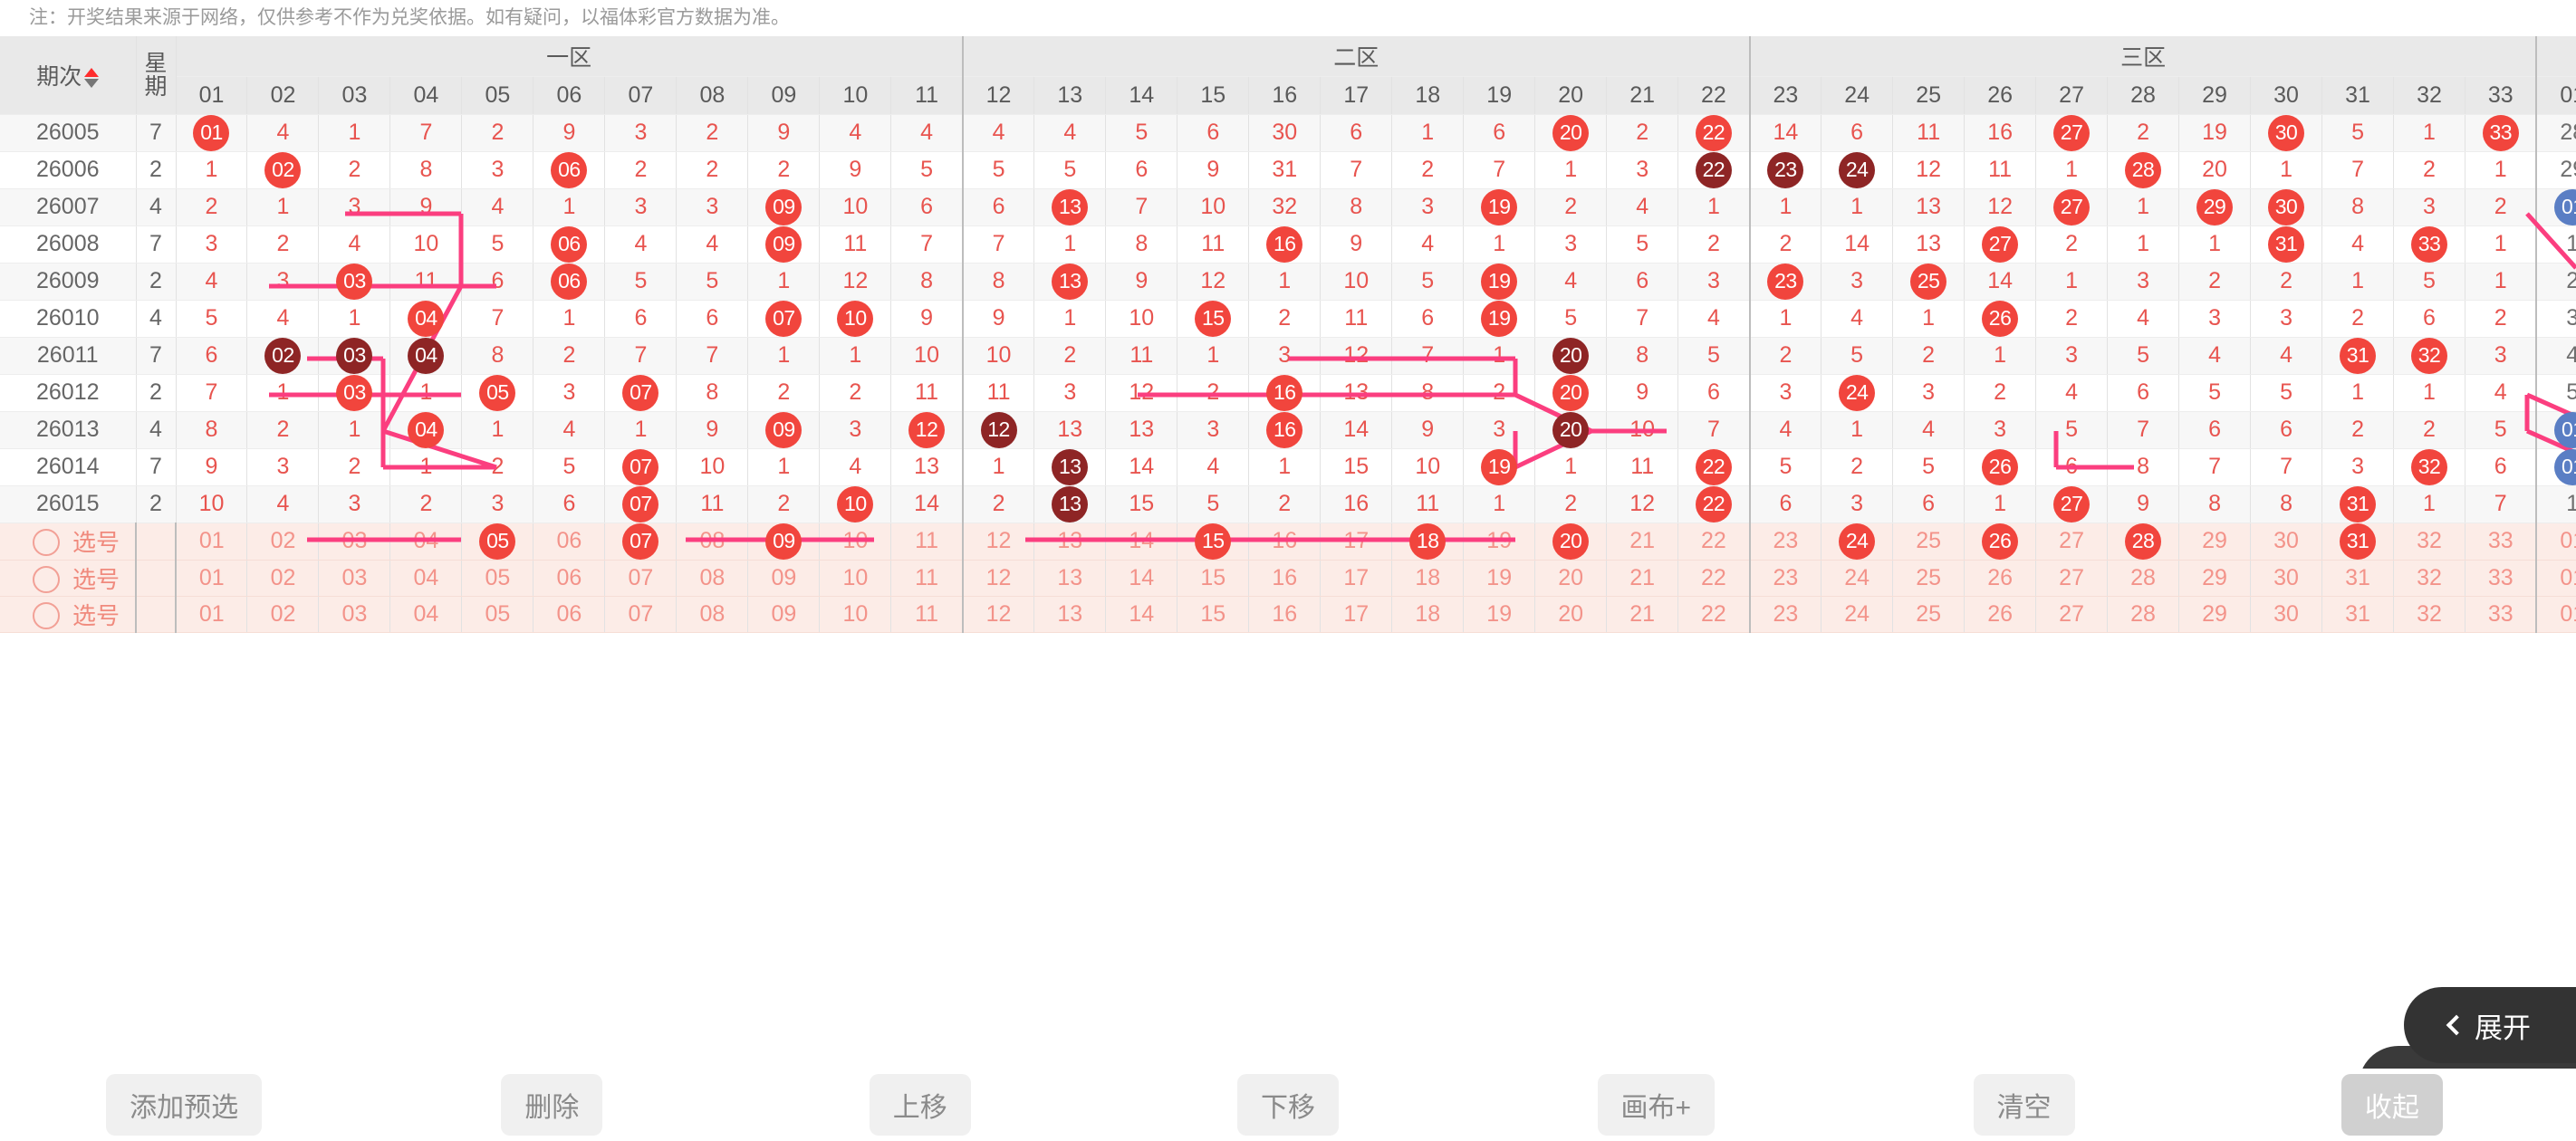 This screenshot has width=2576, height=1141. Describe the element at coordinates (2215, 319) in the screenshot. I see `red-cell-29: 3` at that location.